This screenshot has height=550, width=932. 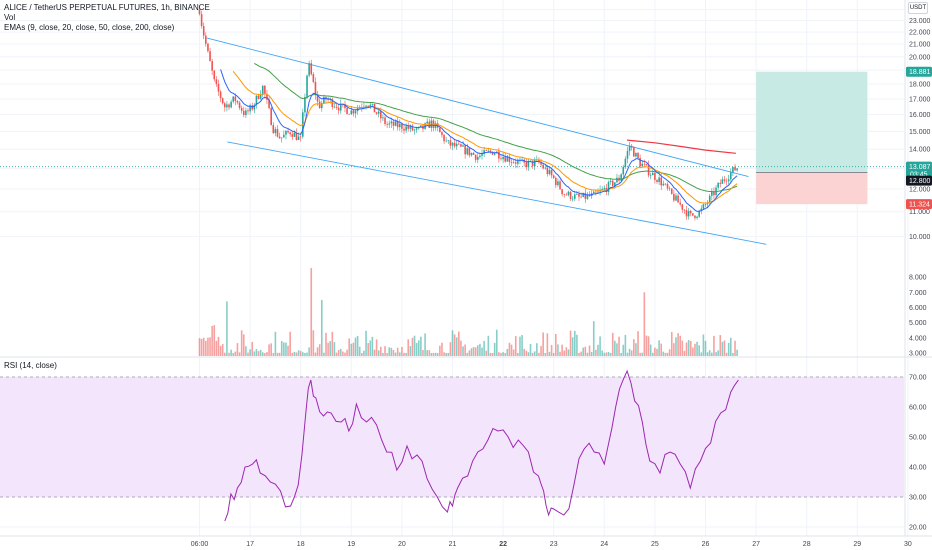 I want to click on channel-upper-trendline, so click(x=477, y=107).